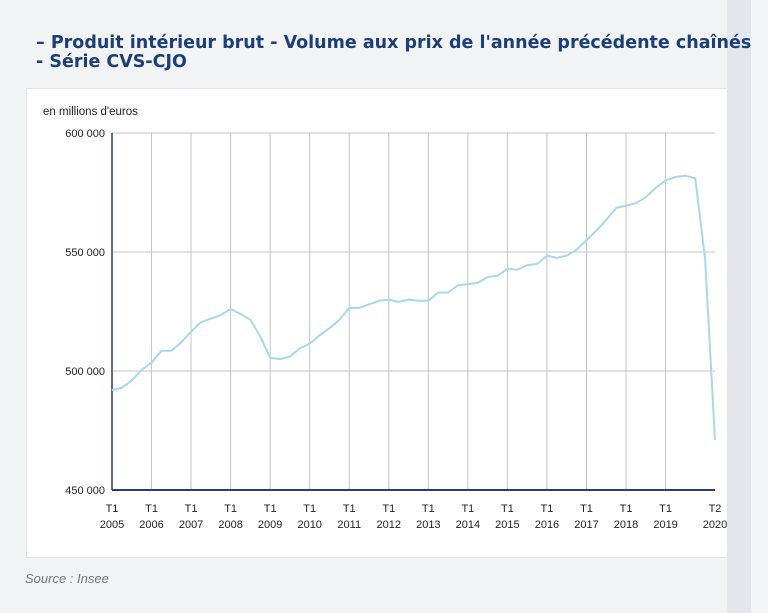  I want to click on x-tick-year: 2007, so click(191, 525).